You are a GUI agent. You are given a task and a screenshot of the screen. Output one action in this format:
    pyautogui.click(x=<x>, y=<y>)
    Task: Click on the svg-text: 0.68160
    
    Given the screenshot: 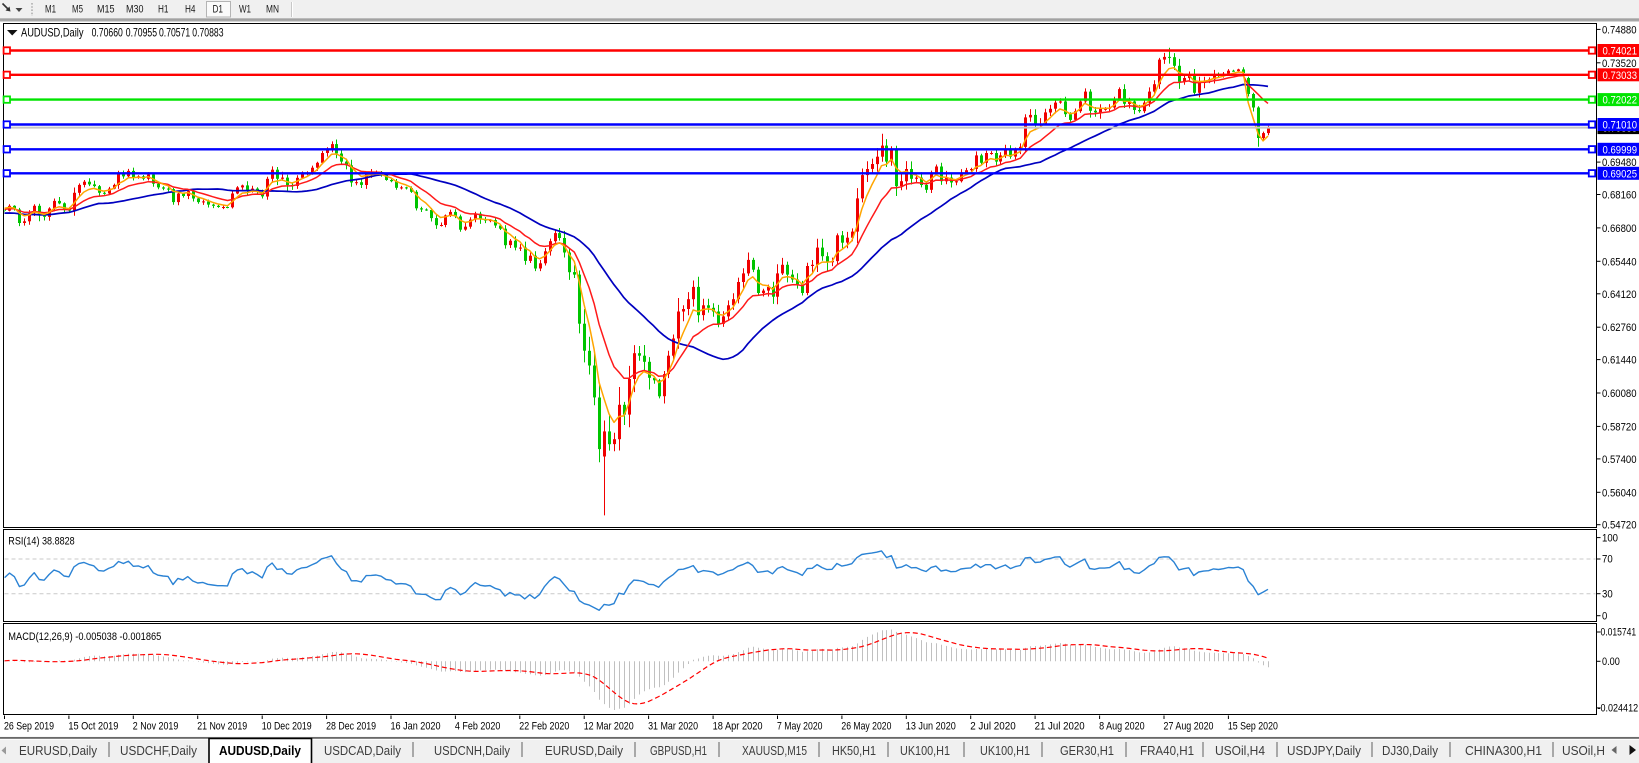 What is the action you would take?
    pyautogui.click(x=1619, y=196)
    